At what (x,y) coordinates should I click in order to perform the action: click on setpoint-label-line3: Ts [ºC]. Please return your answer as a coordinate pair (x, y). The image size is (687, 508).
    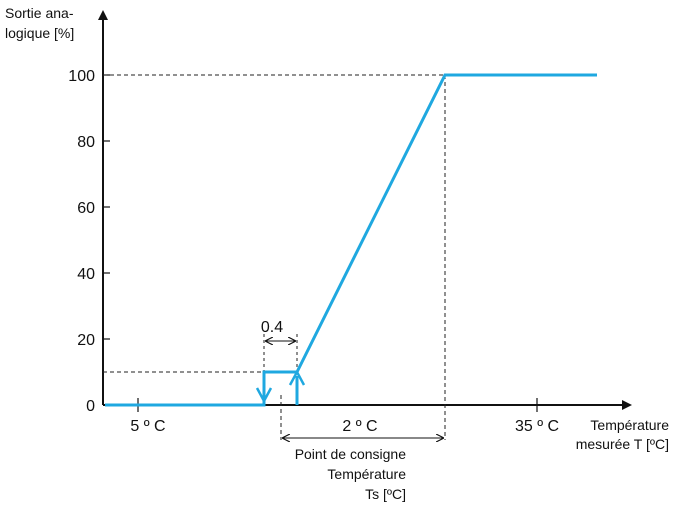
    Looking at the image, I should click on (385, 494).